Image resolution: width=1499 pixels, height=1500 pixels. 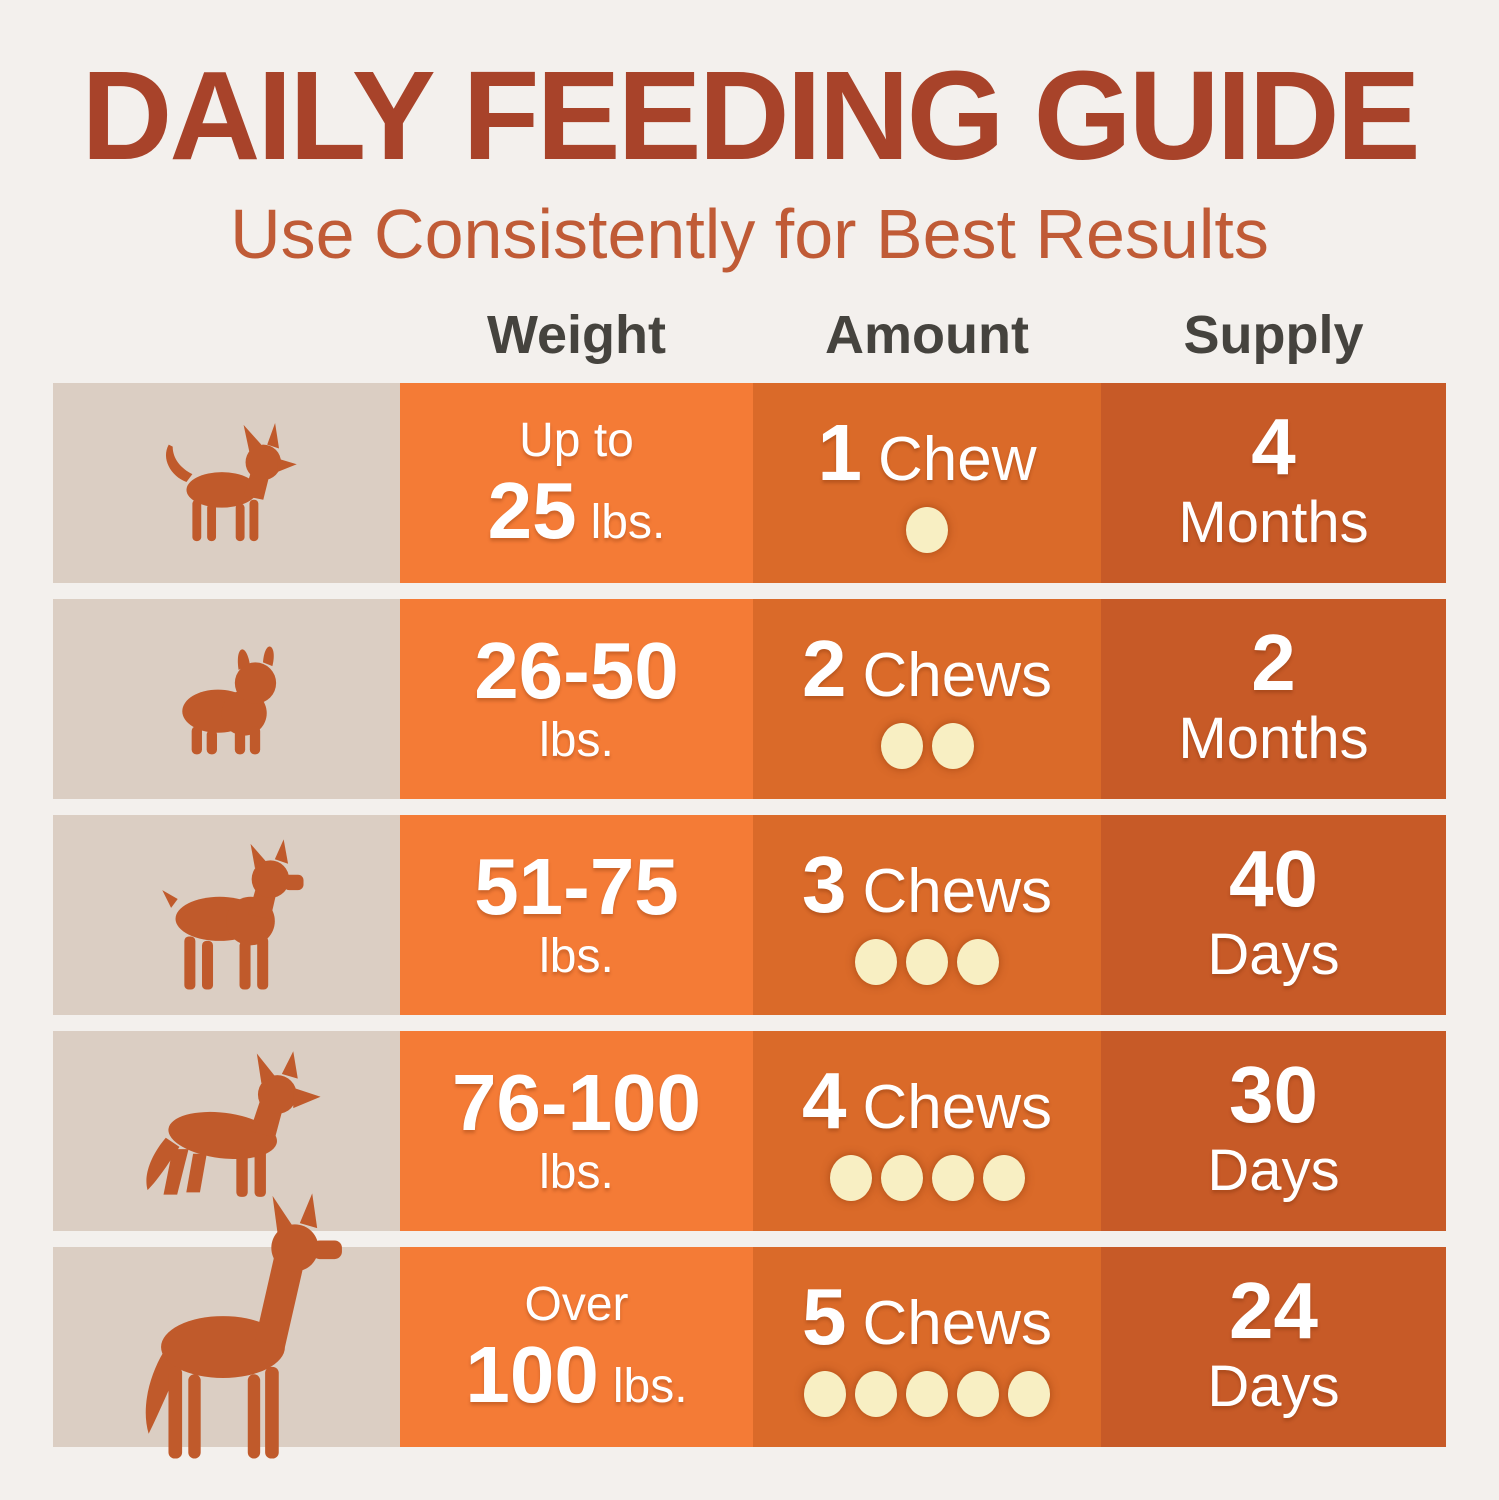 I want to click on amount-cell: 3 Chews, so click(x=927, y=915).